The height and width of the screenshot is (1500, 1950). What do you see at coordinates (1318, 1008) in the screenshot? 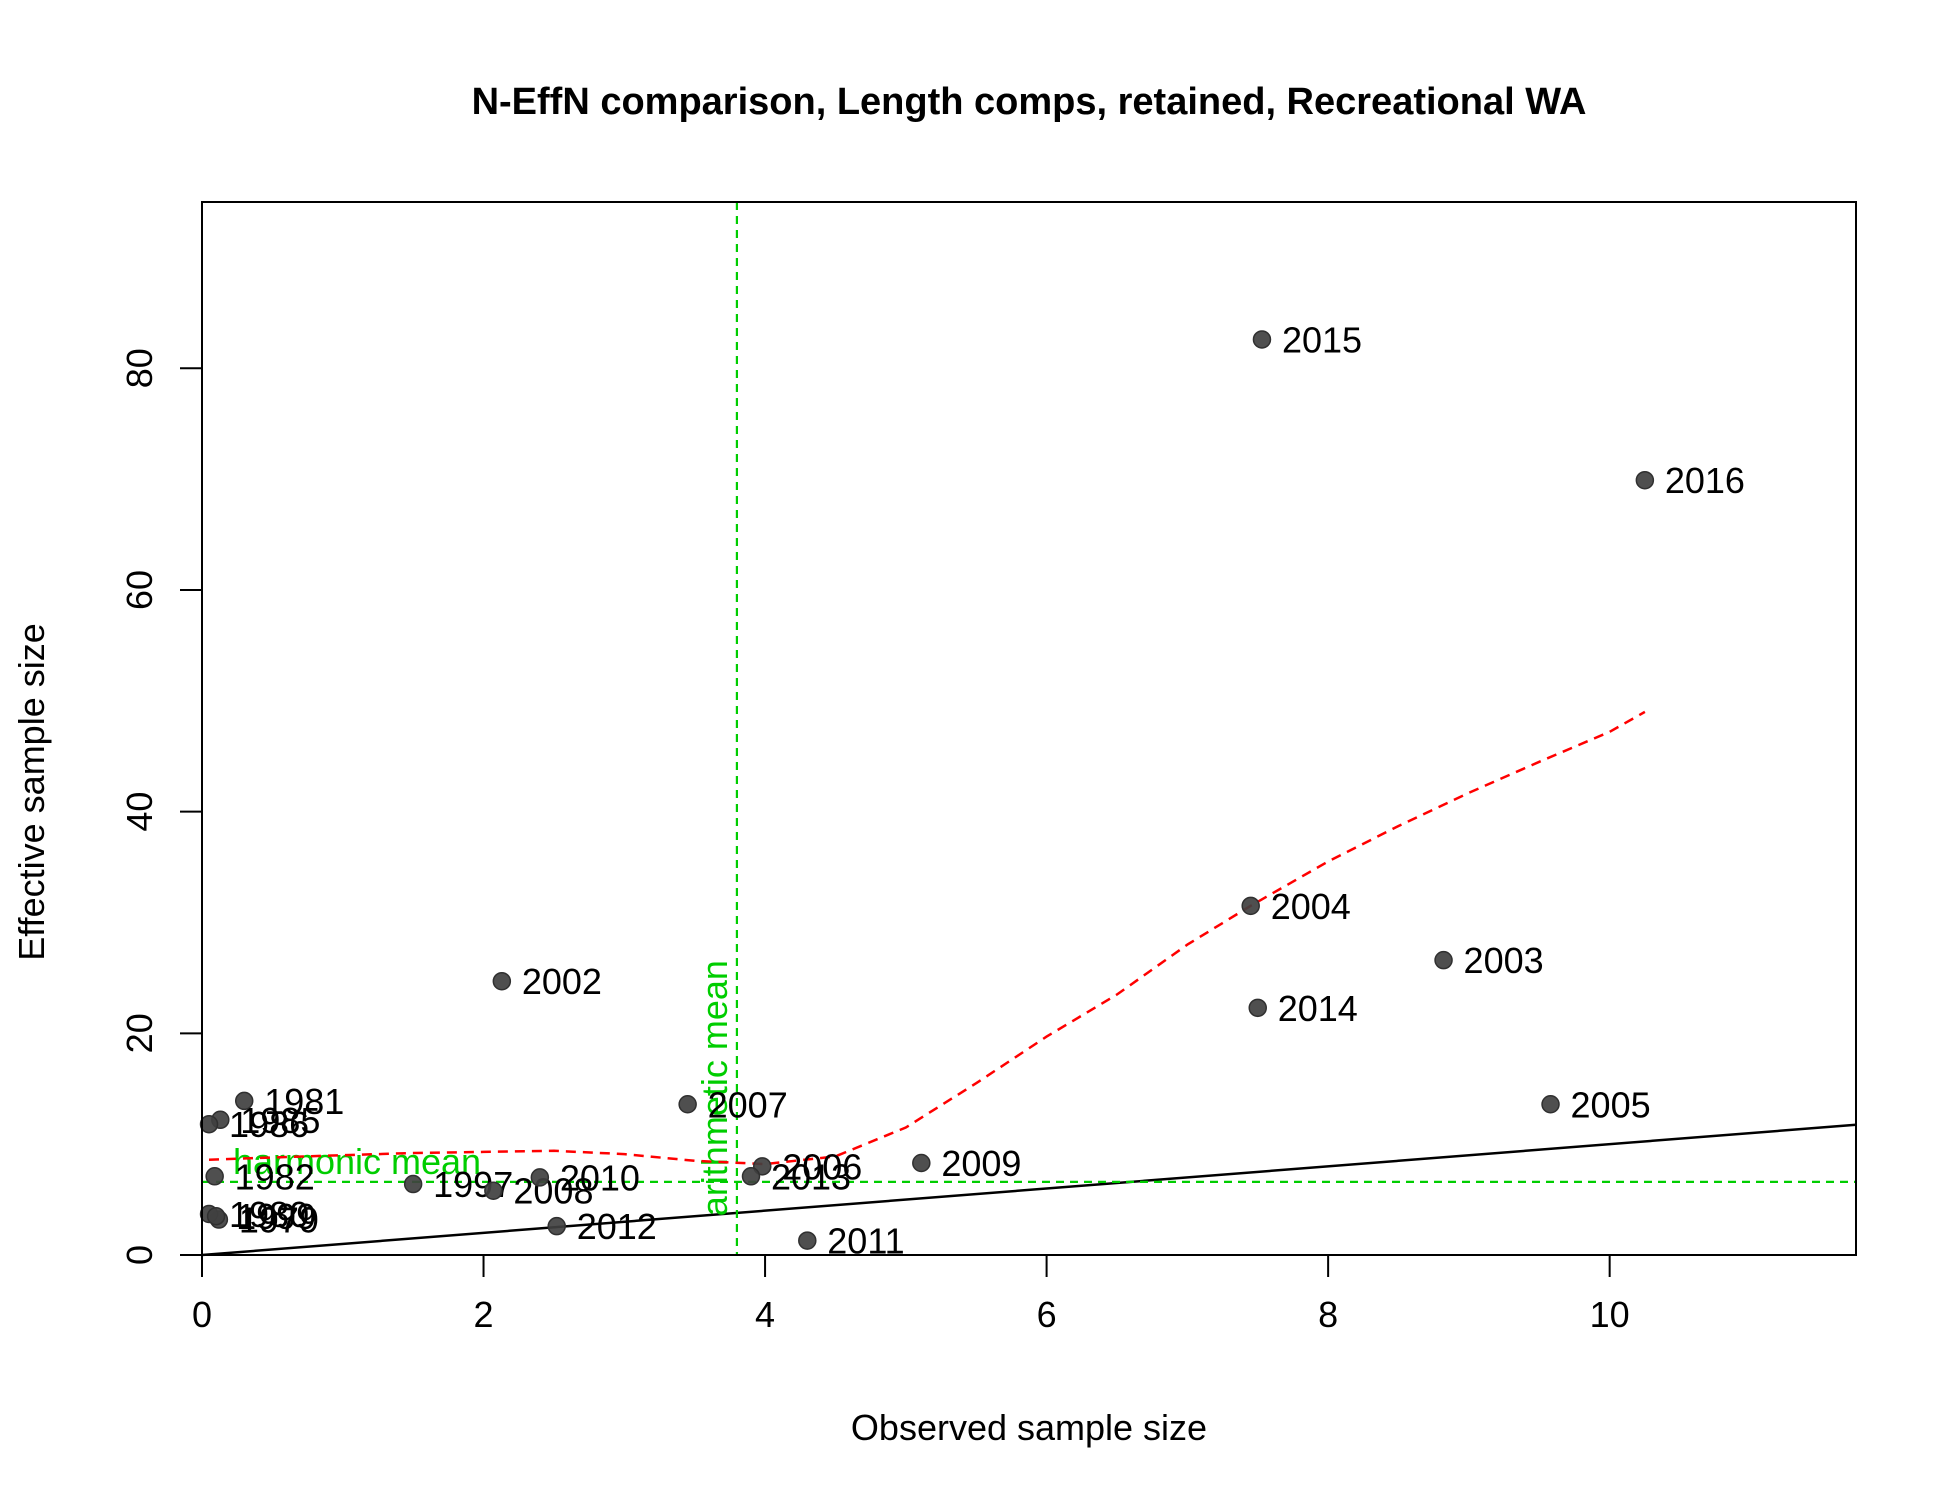
I see `point-label: 2014` at bounding box center [1318, 1008].